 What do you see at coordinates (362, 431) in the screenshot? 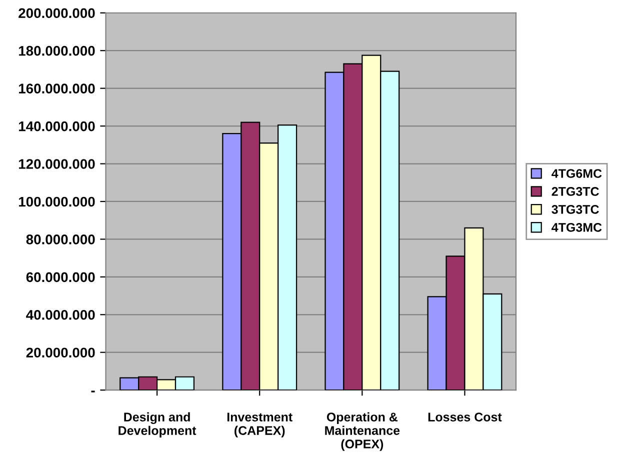
I see `x-tick-label: Operation & Maintenance (OPEX)` at bounding box center [362, 431].